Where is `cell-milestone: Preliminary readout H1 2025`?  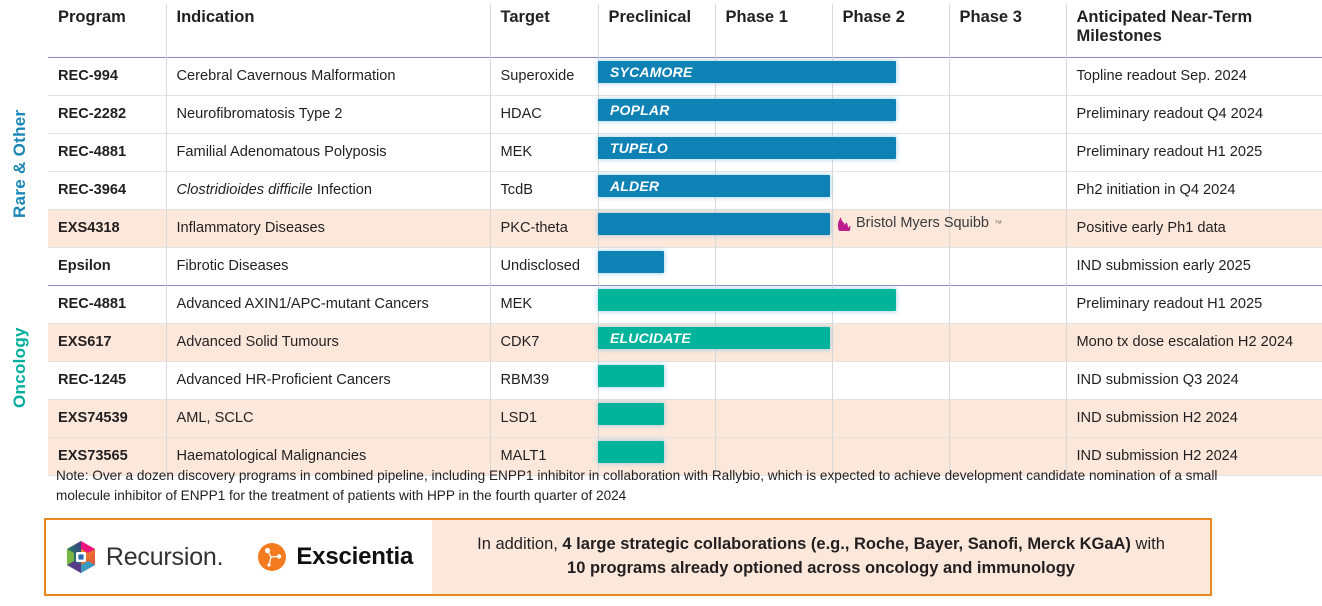 cell-milestone: Preliminary readout H1 2025 is located at coordinates (1193, 152).